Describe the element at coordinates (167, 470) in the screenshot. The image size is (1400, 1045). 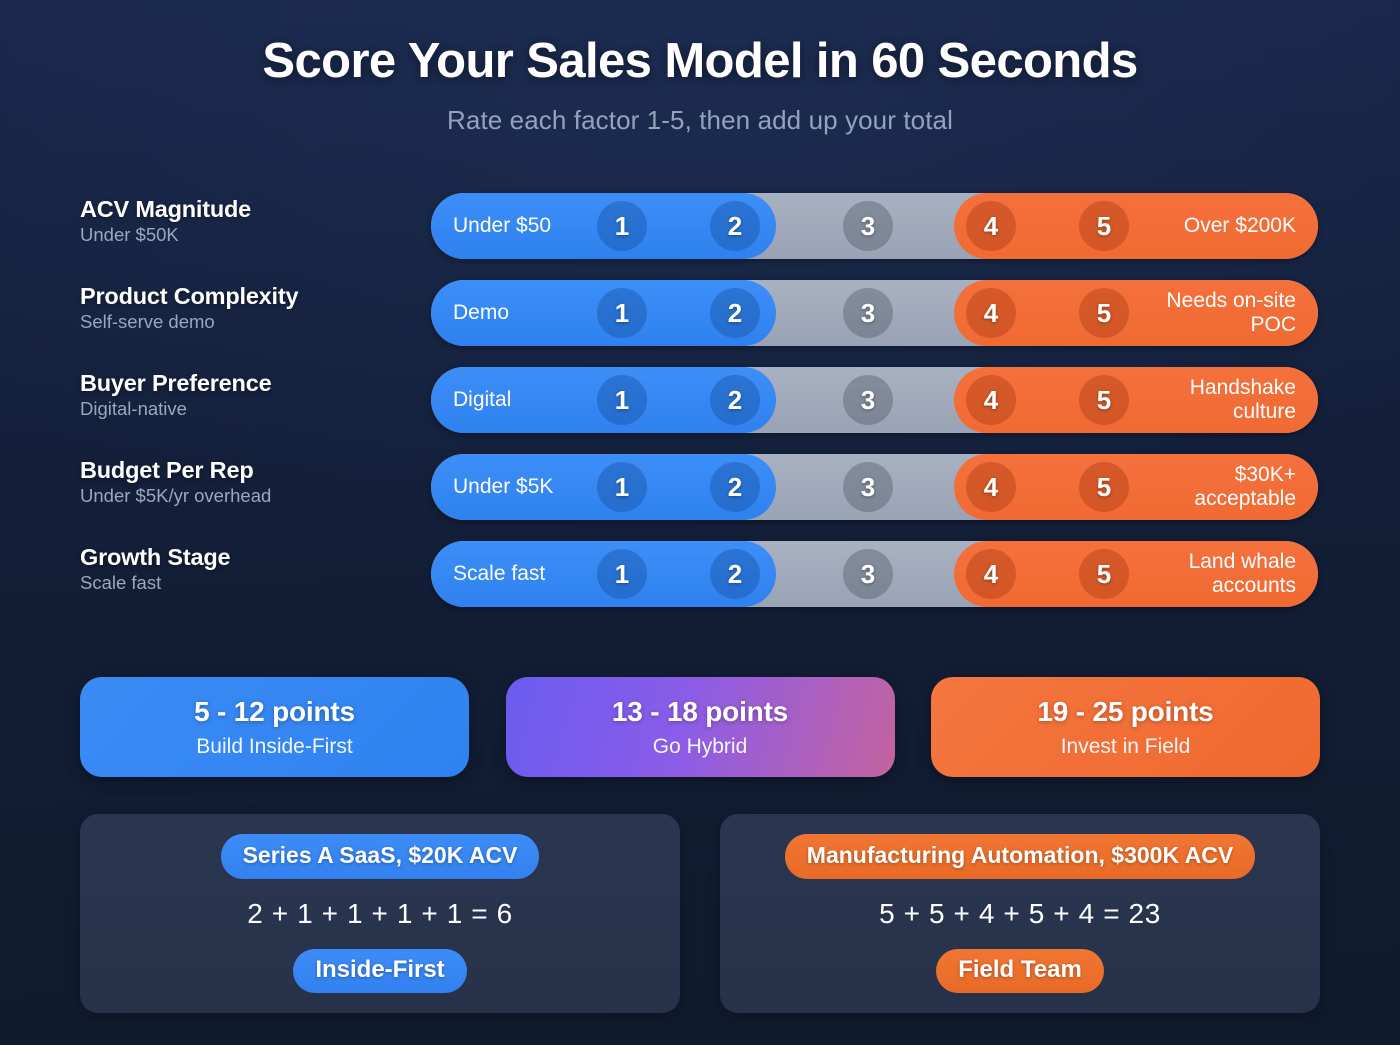
I see `factor-name: Budget Per Rep` at that location.